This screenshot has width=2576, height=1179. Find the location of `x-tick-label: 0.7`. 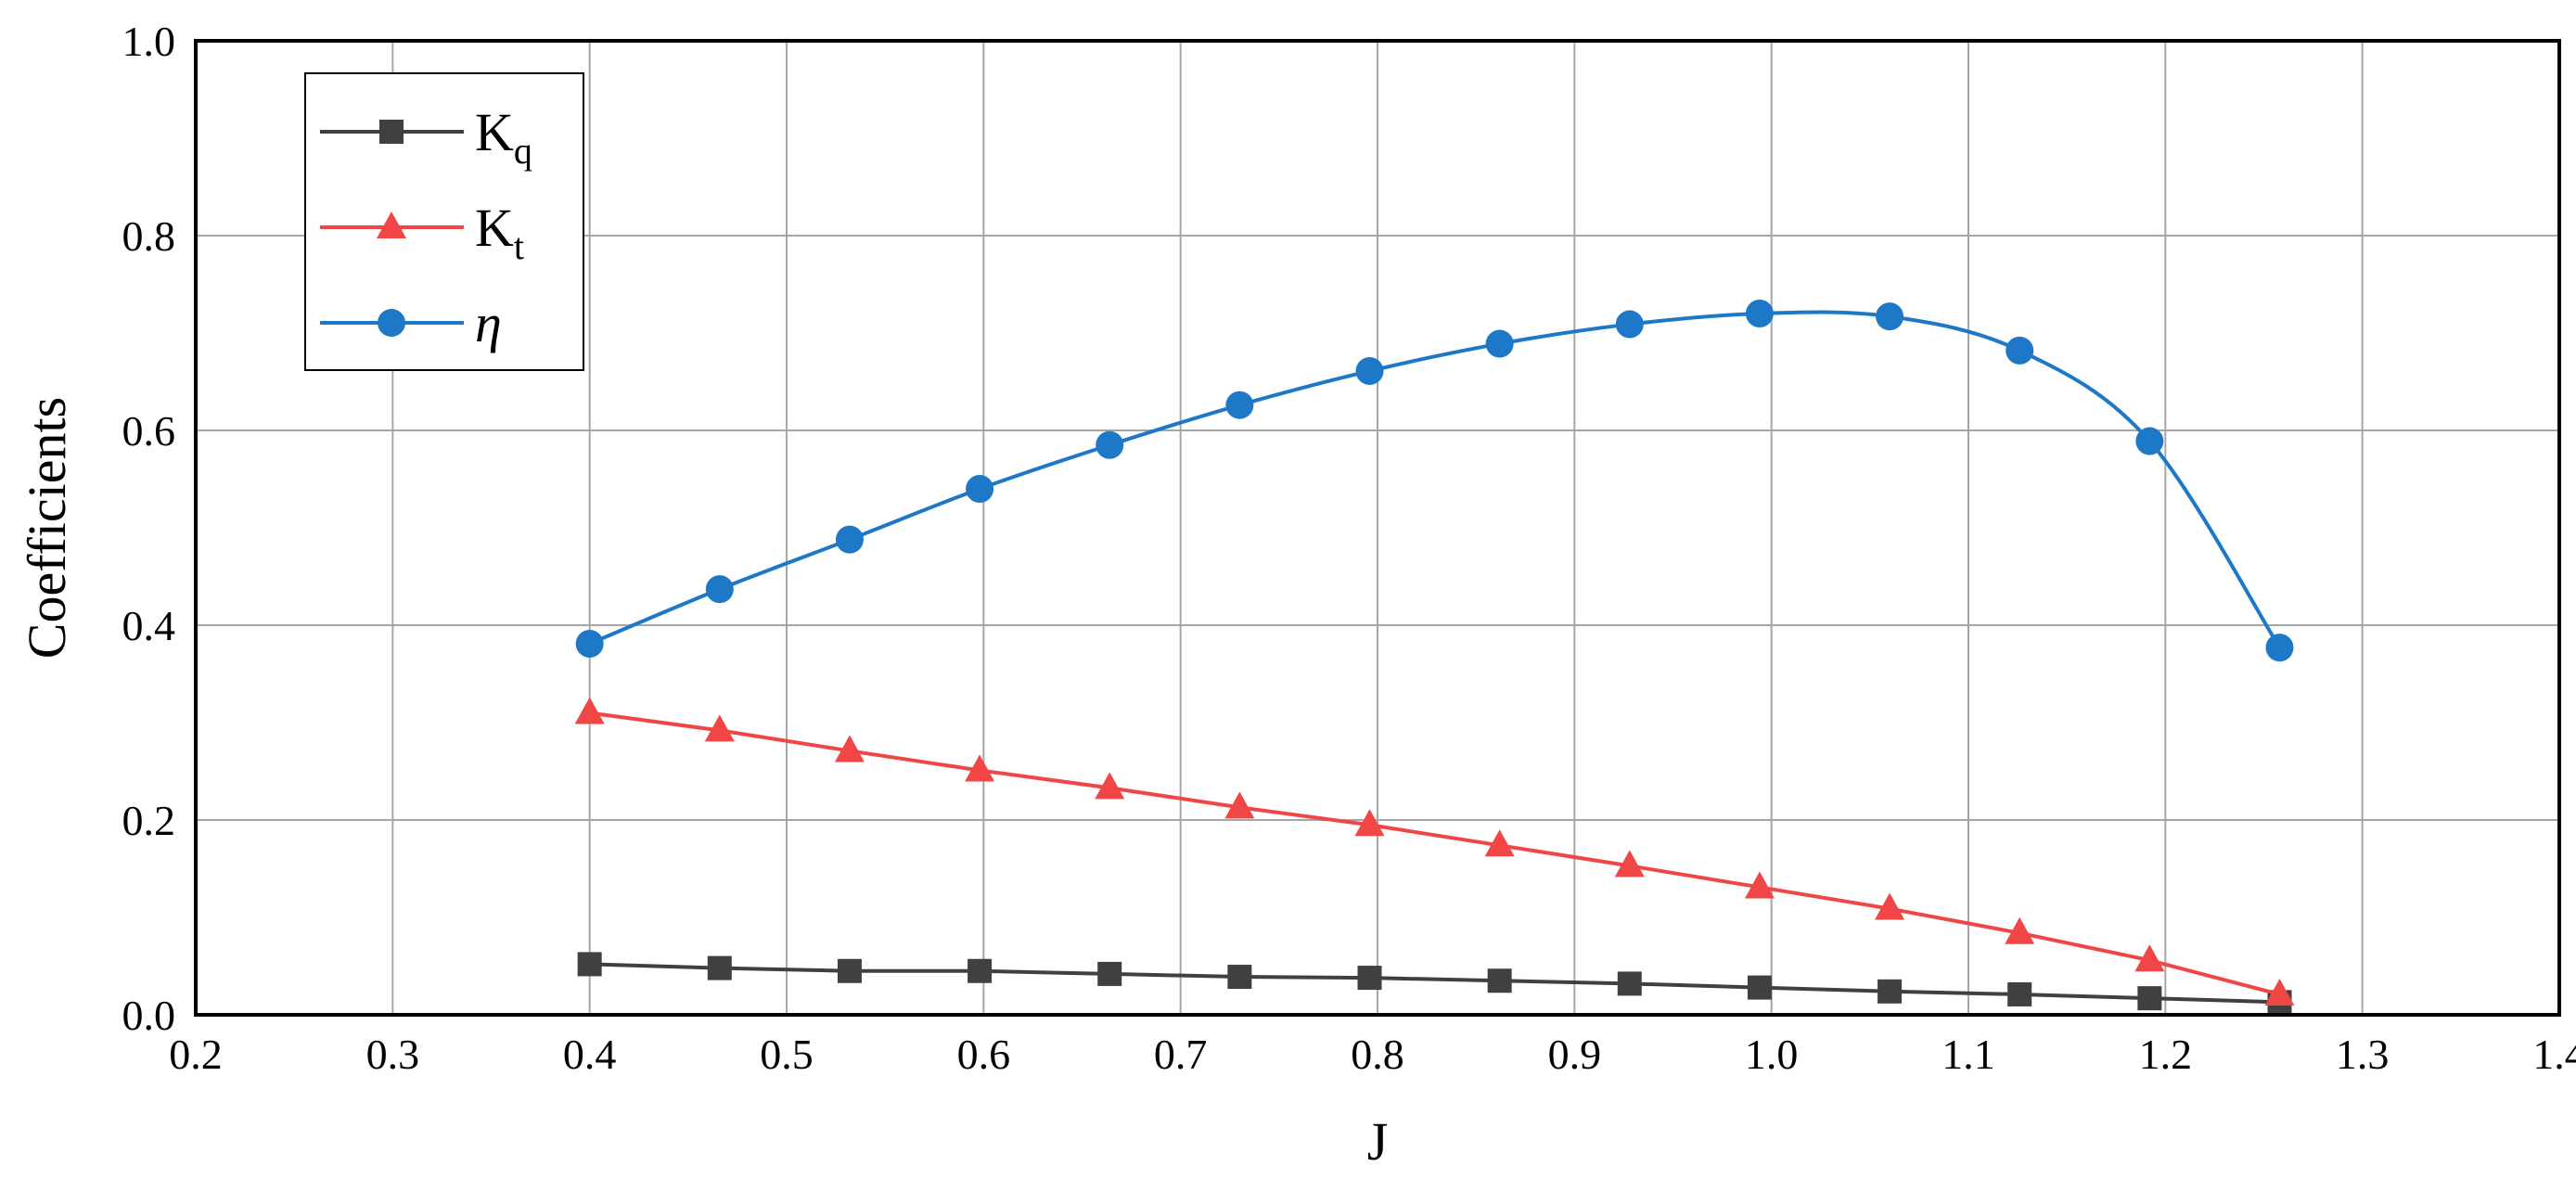

x-tick-label: 0.7 is located at coordinates (1181, 1055).